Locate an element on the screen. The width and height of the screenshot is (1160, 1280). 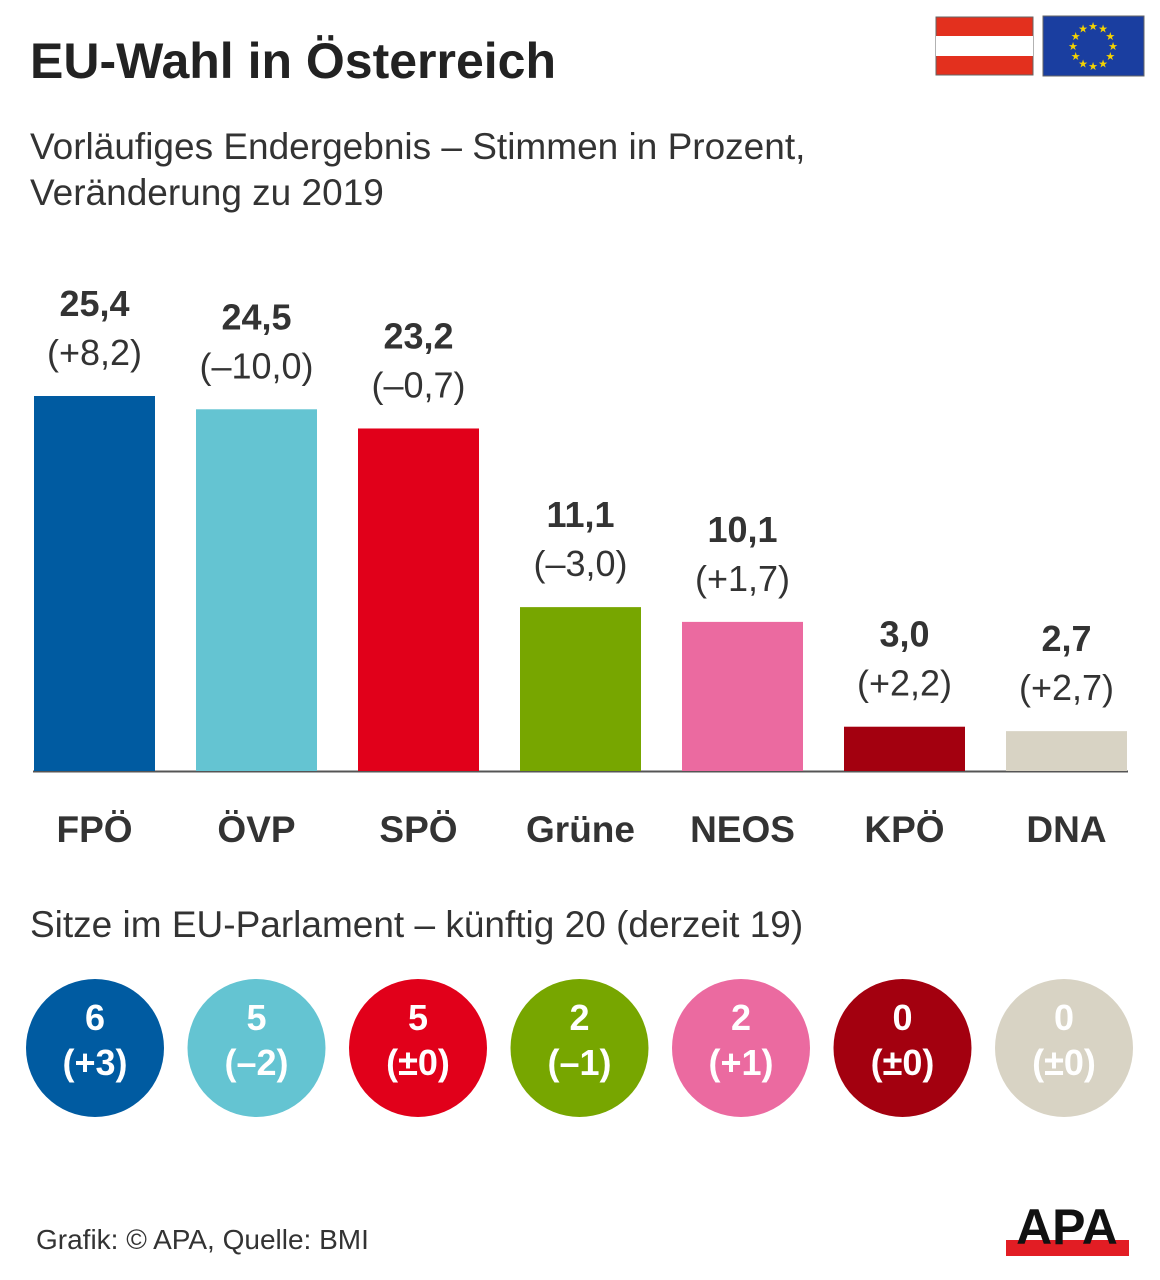
change-label: (+8,2) is located at coordinates (94, 352).